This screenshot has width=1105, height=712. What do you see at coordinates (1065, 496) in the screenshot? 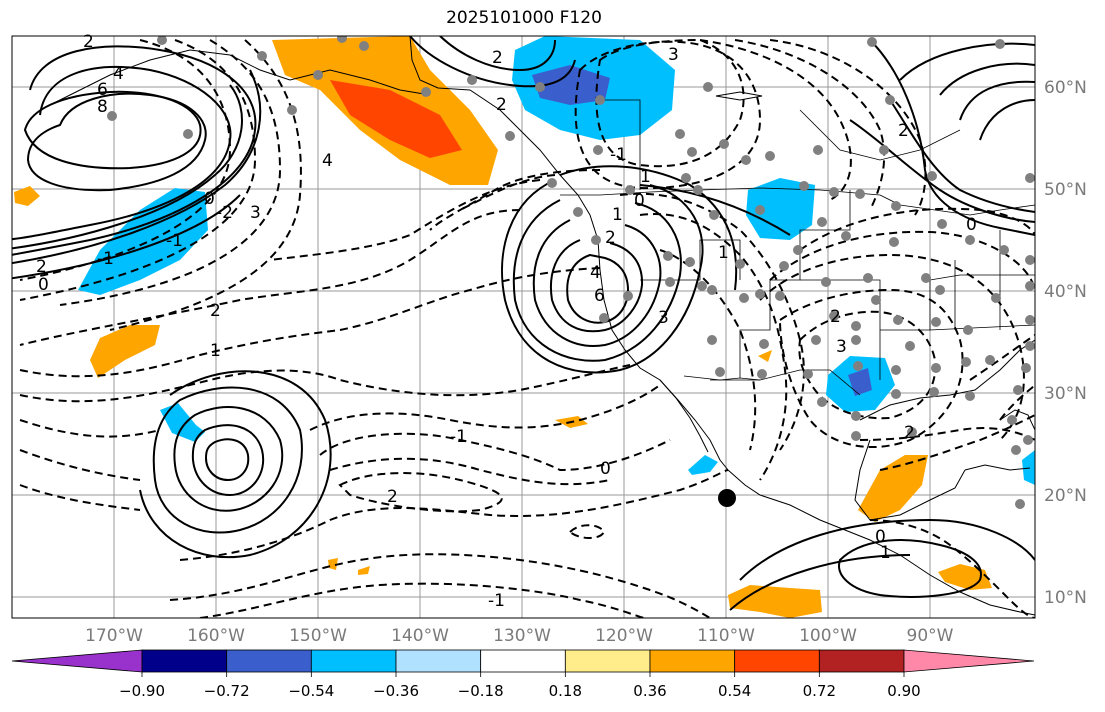
I see `lat-label: 20°N` at bounding box center [1065, 496].